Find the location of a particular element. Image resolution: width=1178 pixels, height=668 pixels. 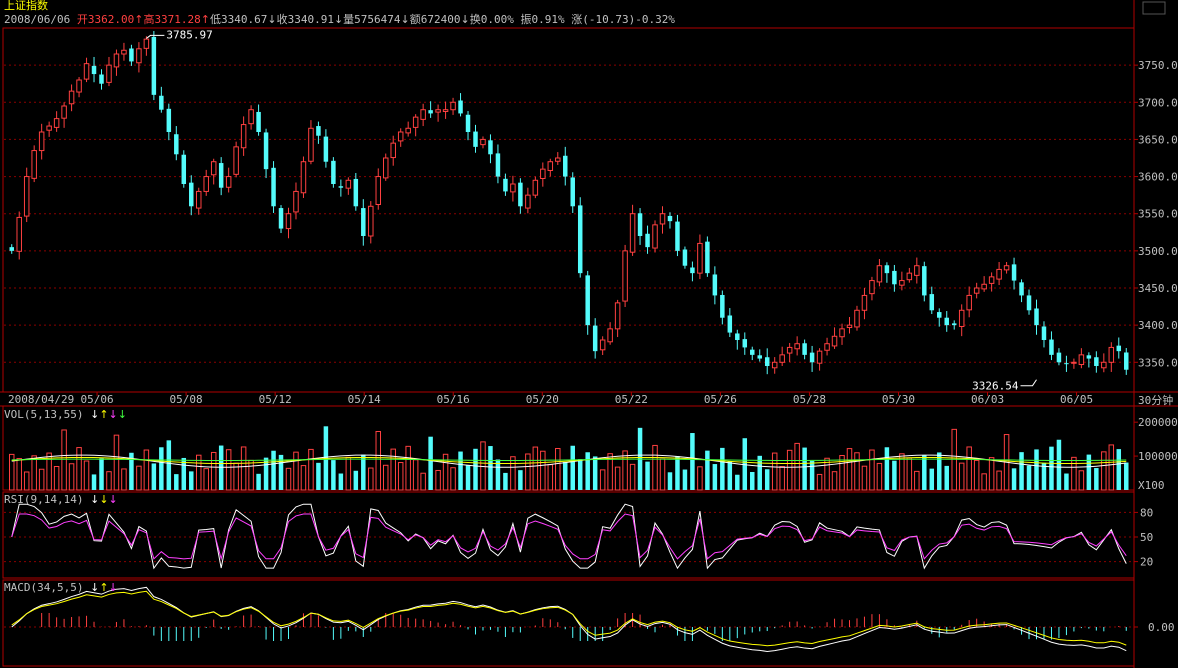

up-arrow-icon: ↑ is located at coordinates (104, 587).